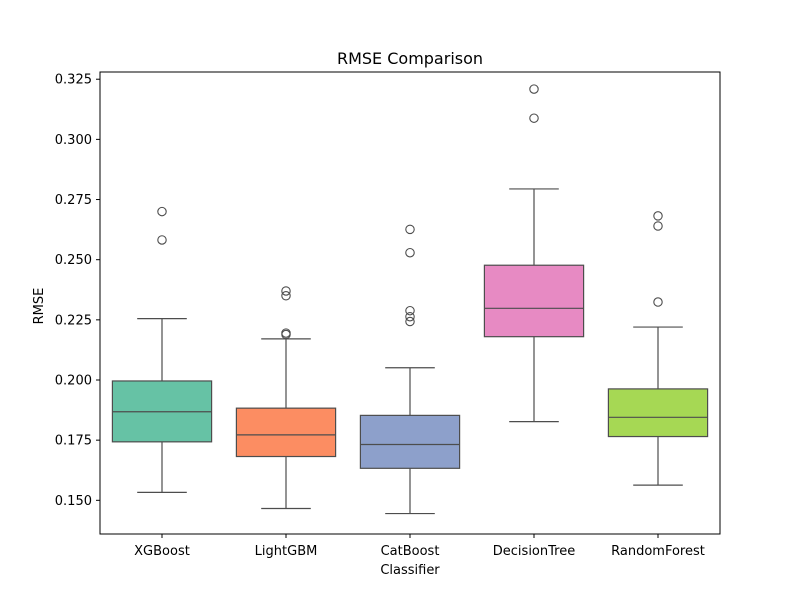  Describe the element at coordinates (73, 501) in the screenshot. I see `y-tick-label: 0.150` at that location.